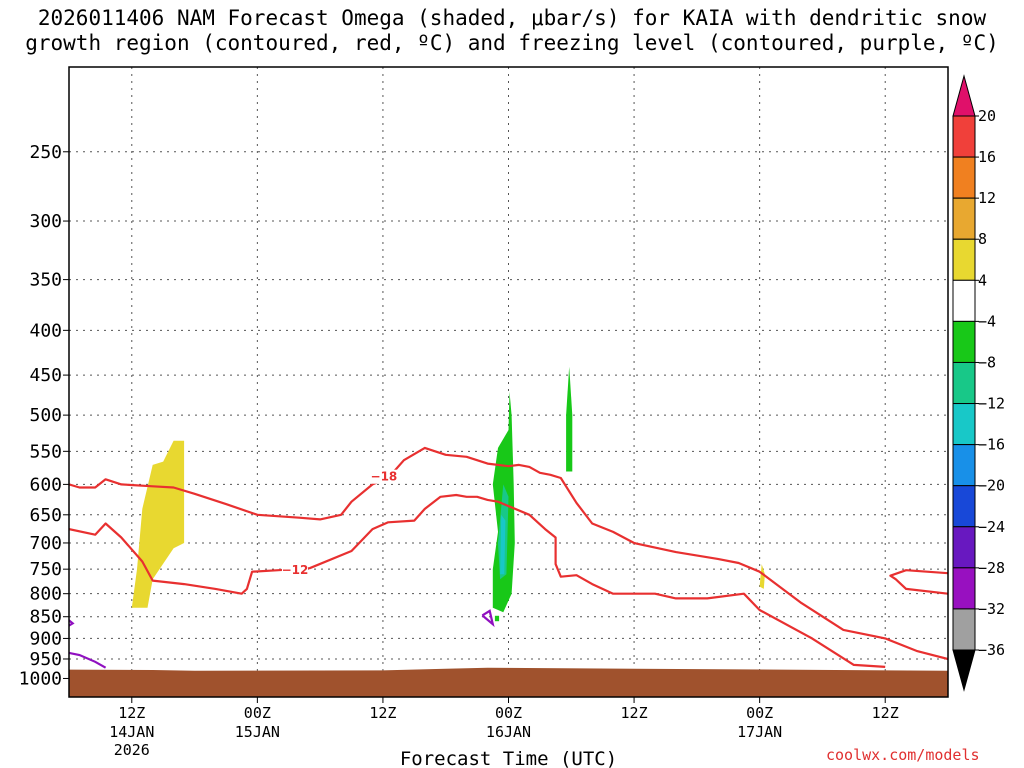  I want to click on terrain-fill, so click(508, 682).